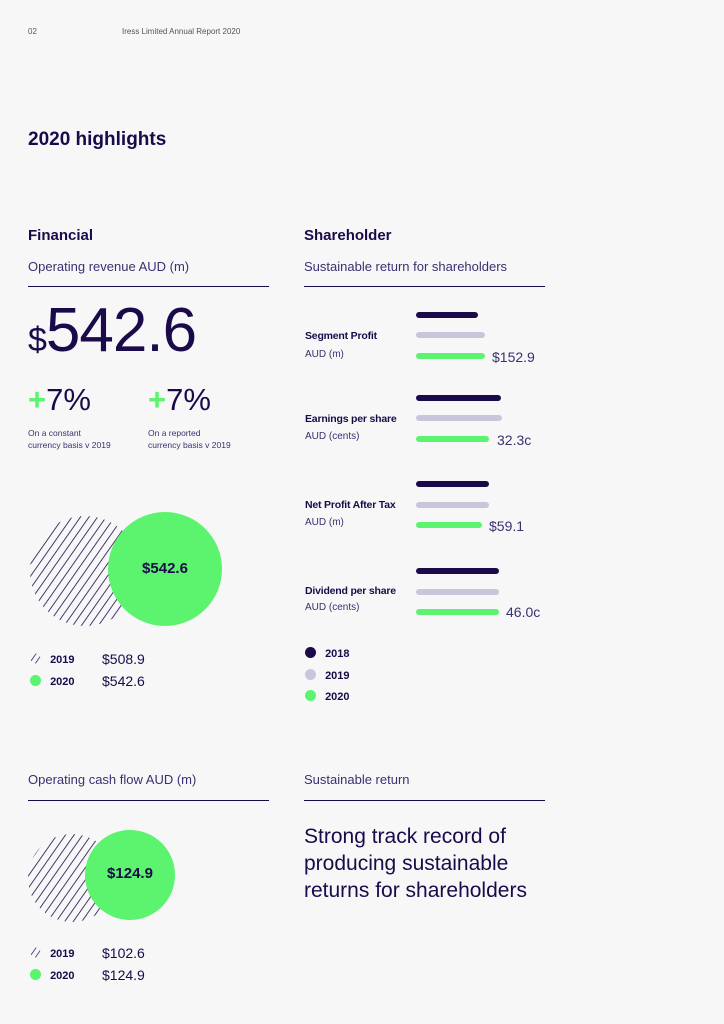 This screenshot has width=724, height=1024. Describe the element at coordinates (61, 235) in the screenshot. I see `financial-heading: Financial` at that location.